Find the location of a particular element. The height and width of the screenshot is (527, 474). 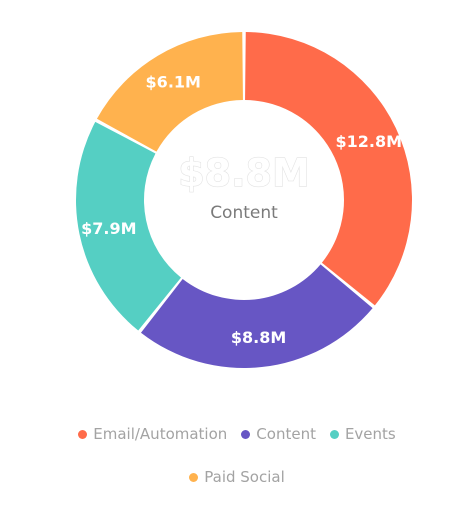

legend-item-email-automation: Email/Automation is located at coordinates (152, 434).